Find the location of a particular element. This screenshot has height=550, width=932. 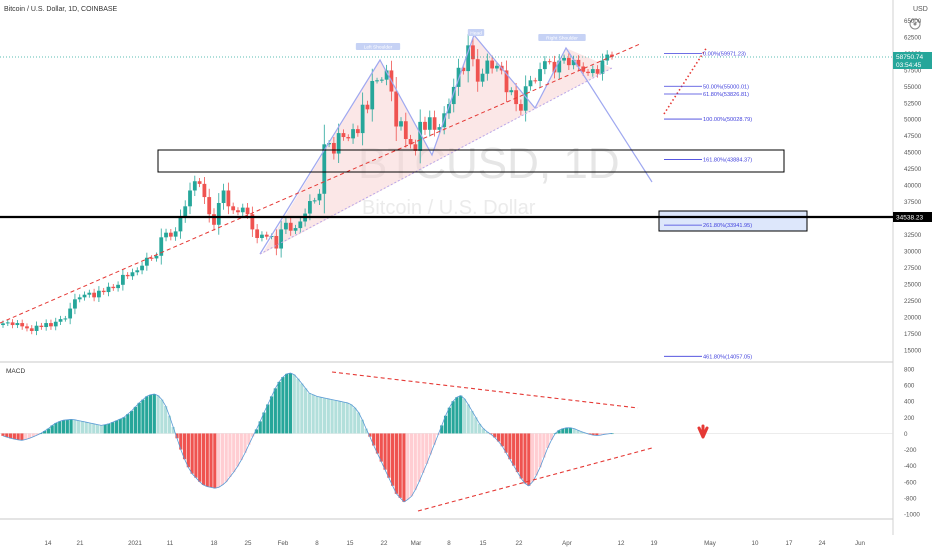

pattern-fill is located at coordinates (437, 144).